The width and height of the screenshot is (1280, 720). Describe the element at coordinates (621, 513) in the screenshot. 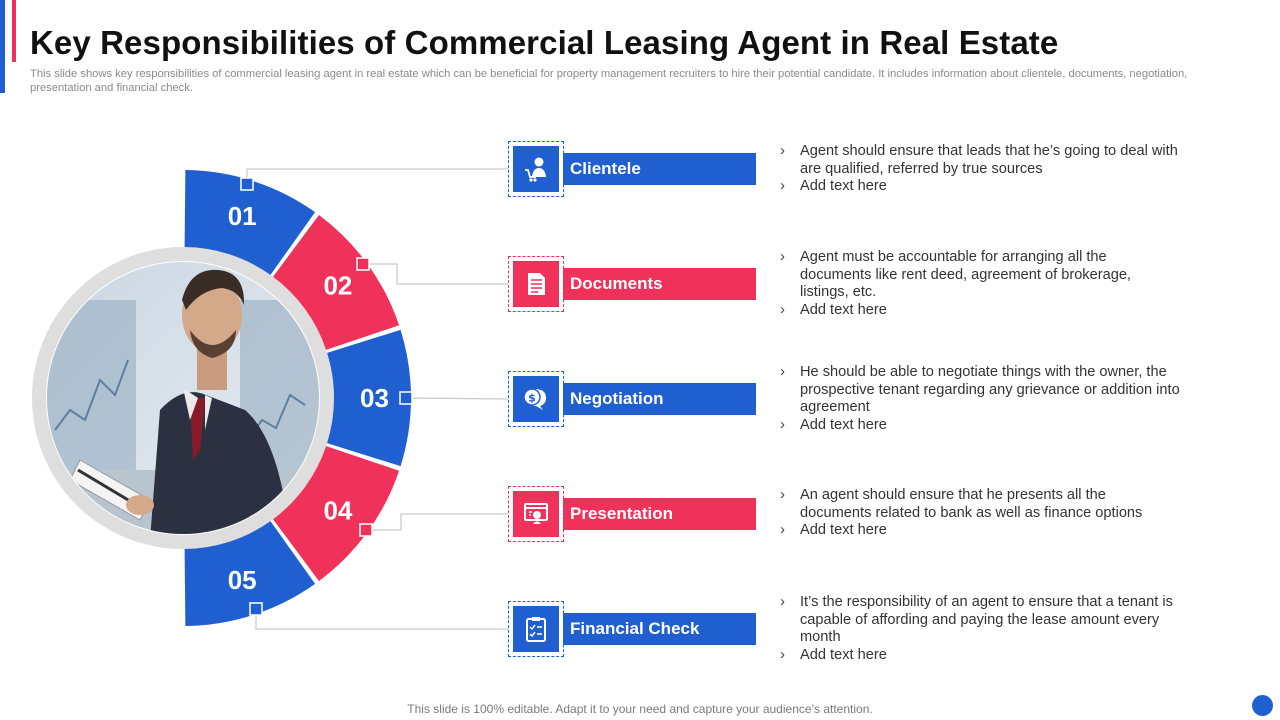

I see `presentation-label: Presentation` at that location.